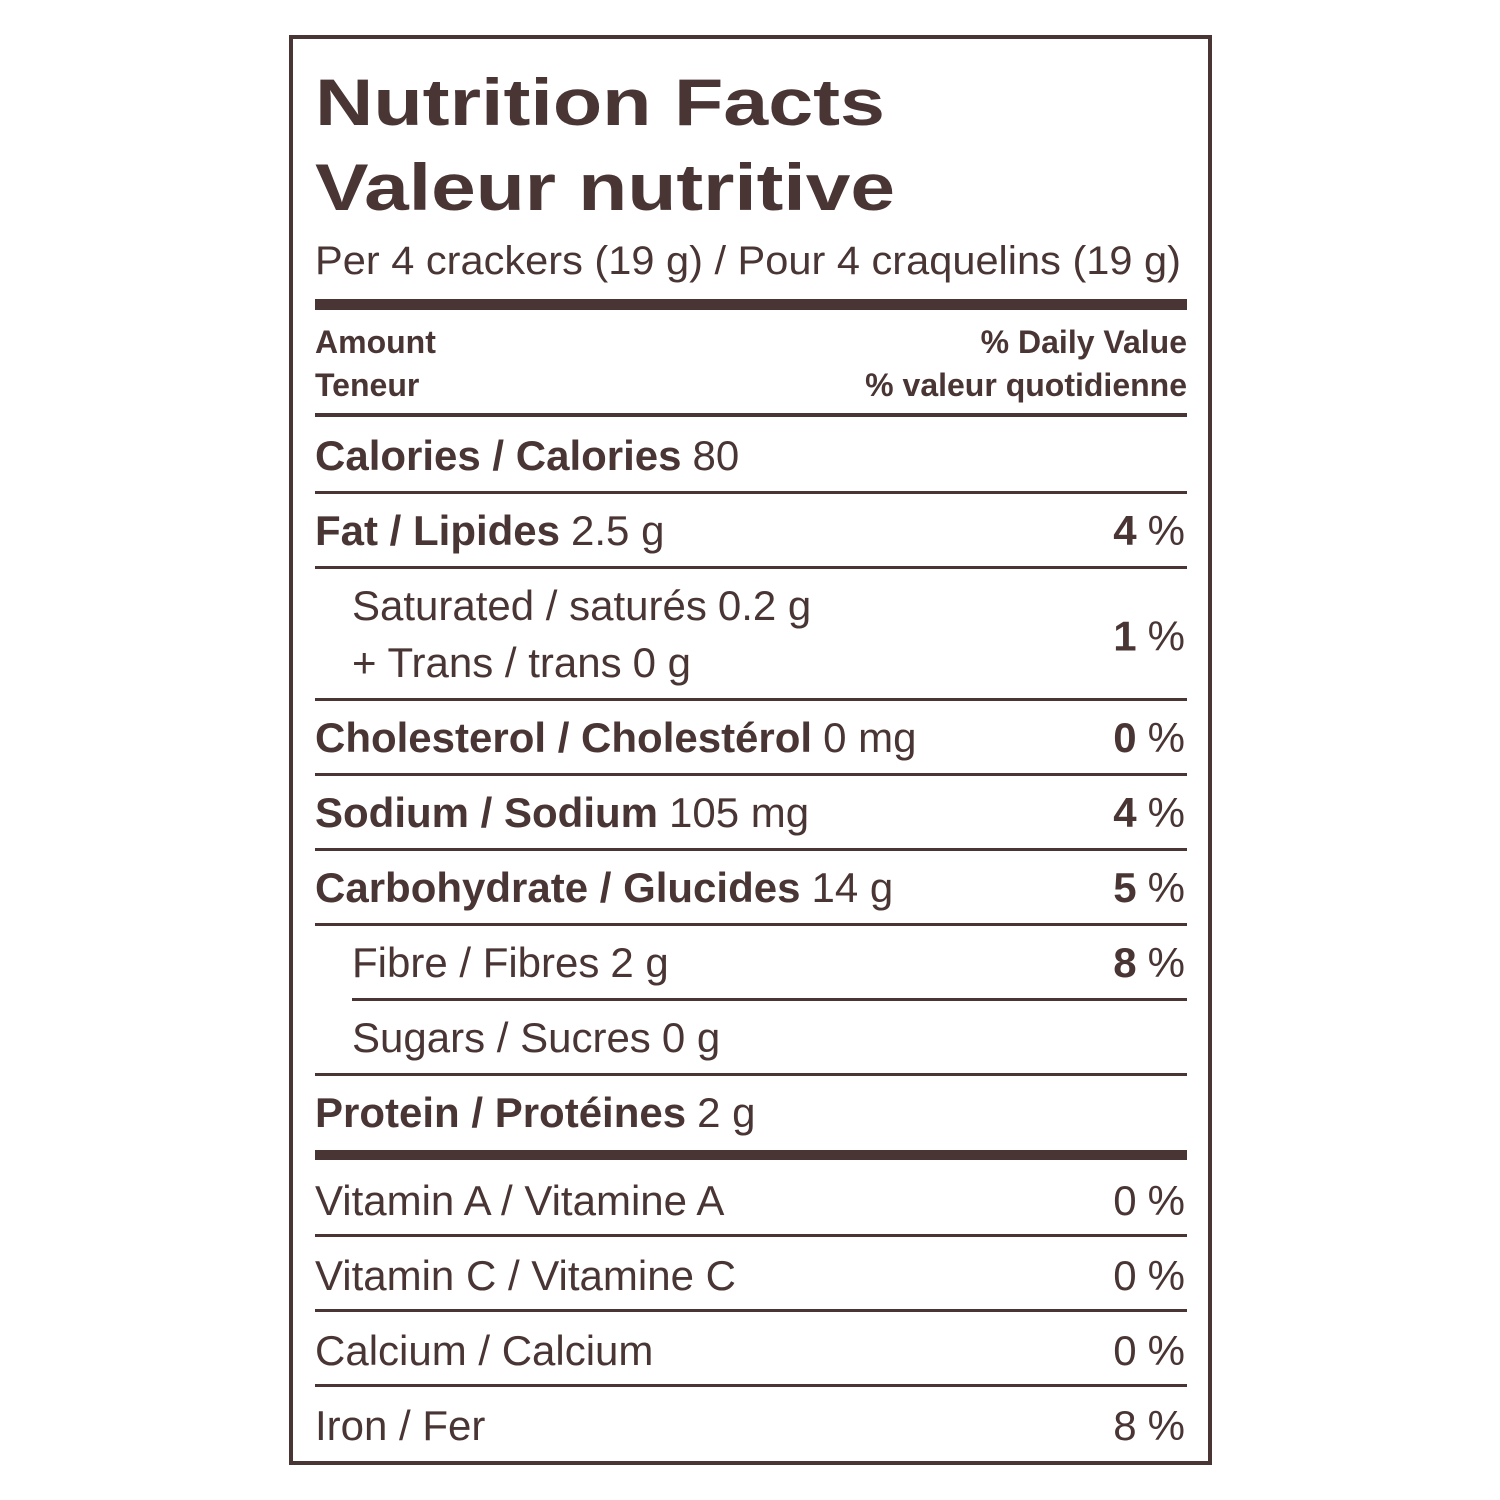 This screenshot has width=1500, height=1500. I want to click on nutrient-name: Sodium / Sodium, so click(486, 812).